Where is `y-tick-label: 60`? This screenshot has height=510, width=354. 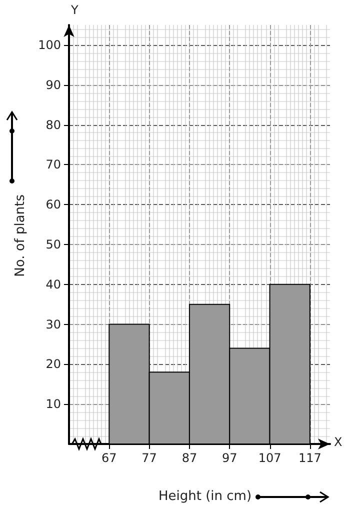
y-tick-label: 60 is located at coordinates (53, 205).